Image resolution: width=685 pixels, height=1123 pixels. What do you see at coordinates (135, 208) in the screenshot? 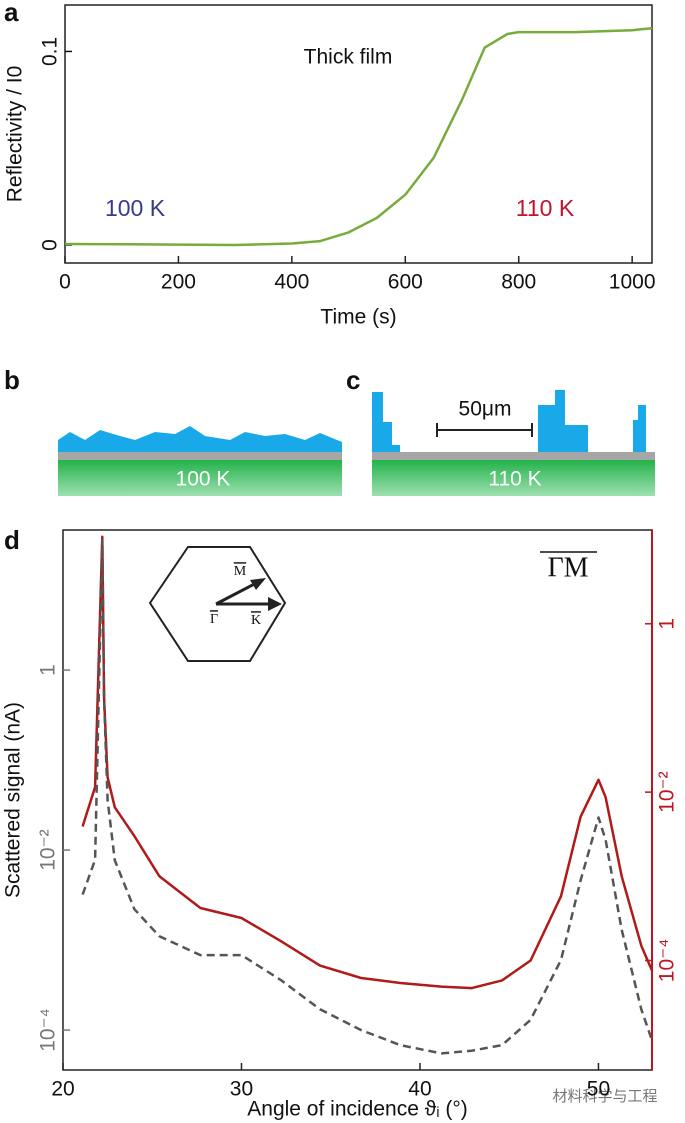
I see `annotation: 100 K` at bounding box center [135, 208].